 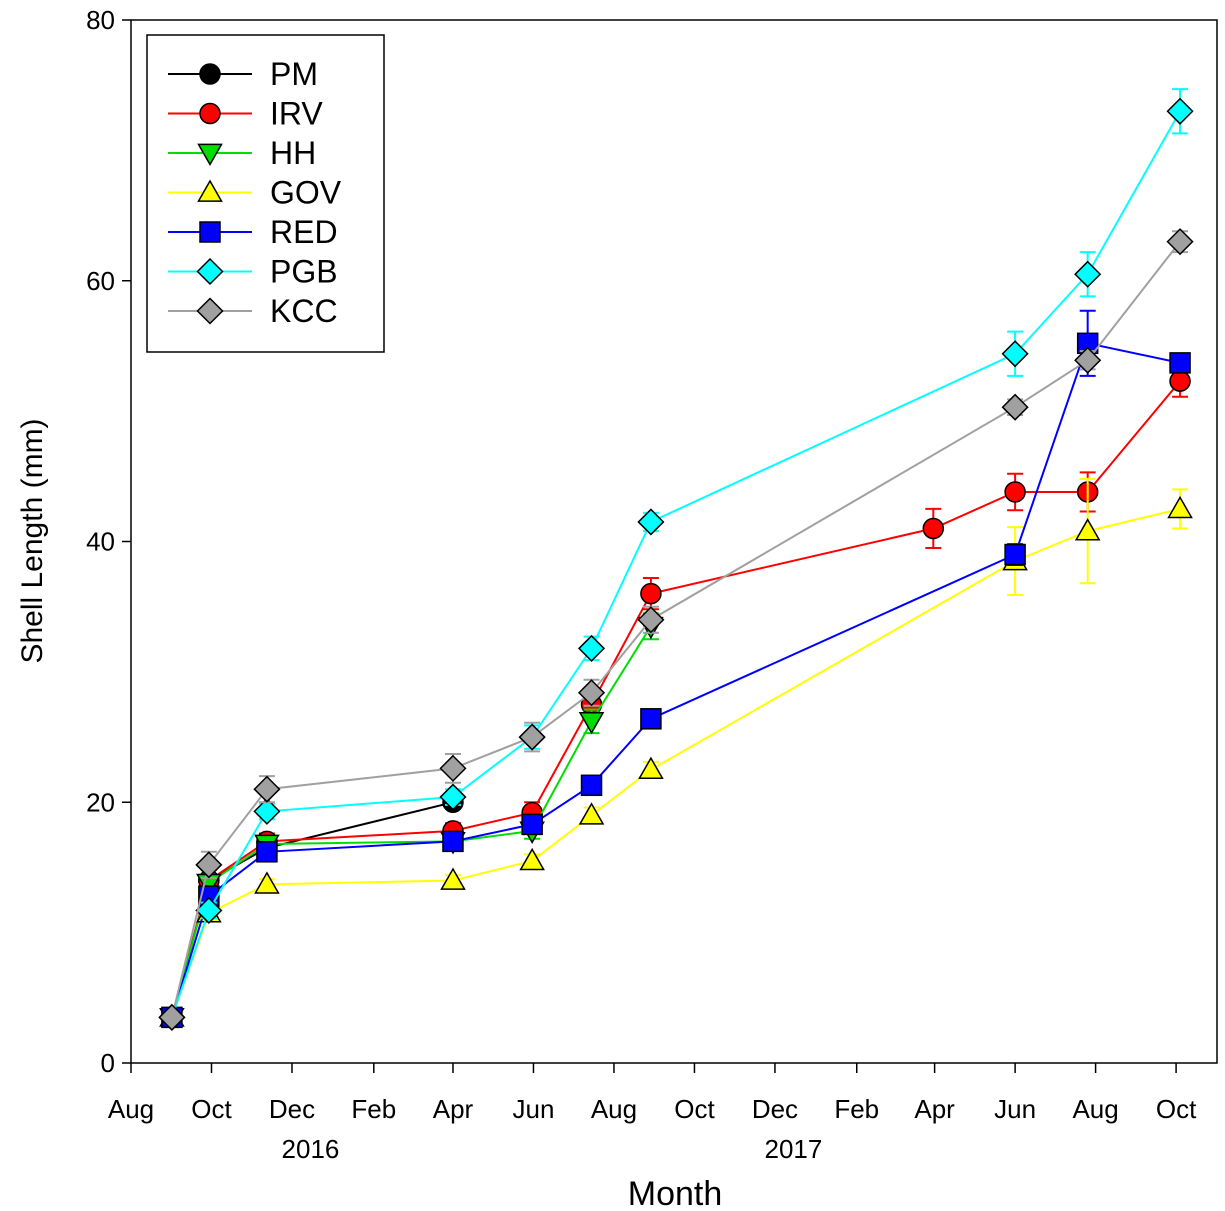 I want to click on legend-item-pgb: PGB, so click(x=253, y=272).